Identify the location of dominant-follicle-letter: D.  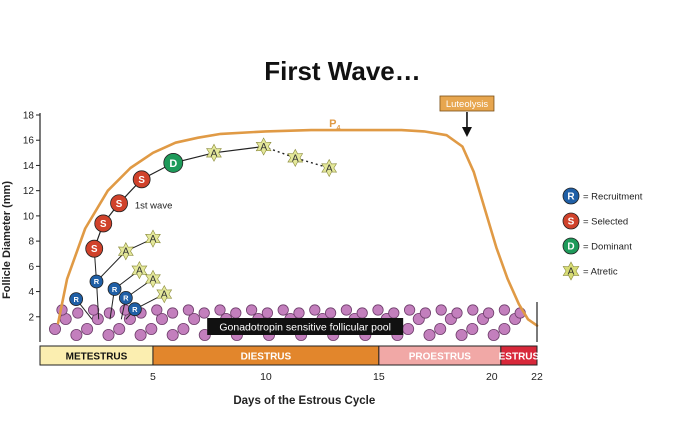
(173, 164).